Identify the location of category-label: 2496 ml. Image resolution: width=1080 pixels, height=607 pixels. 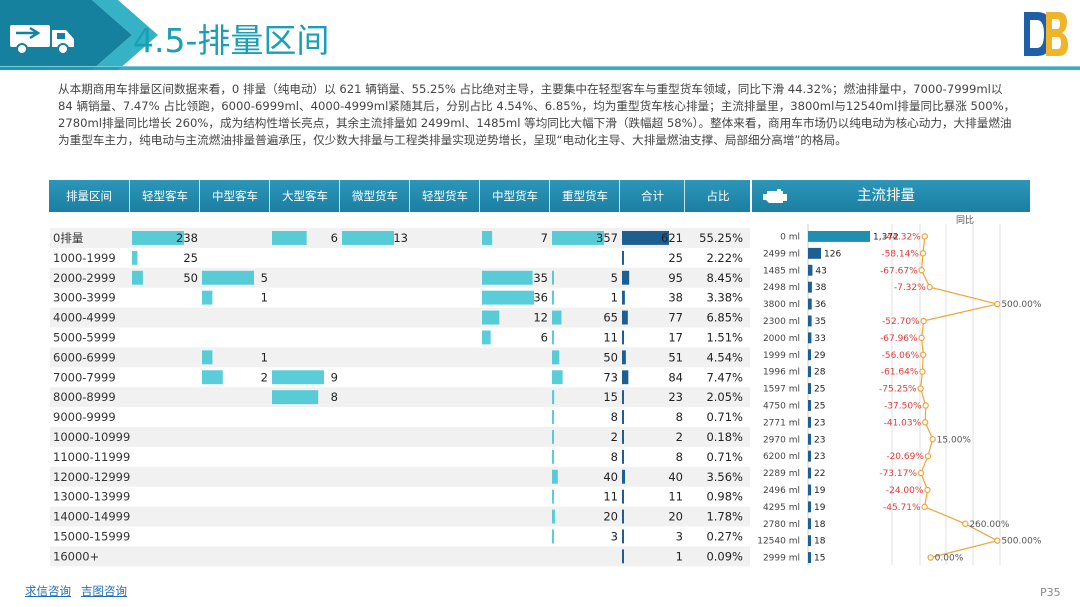
(781, 491).